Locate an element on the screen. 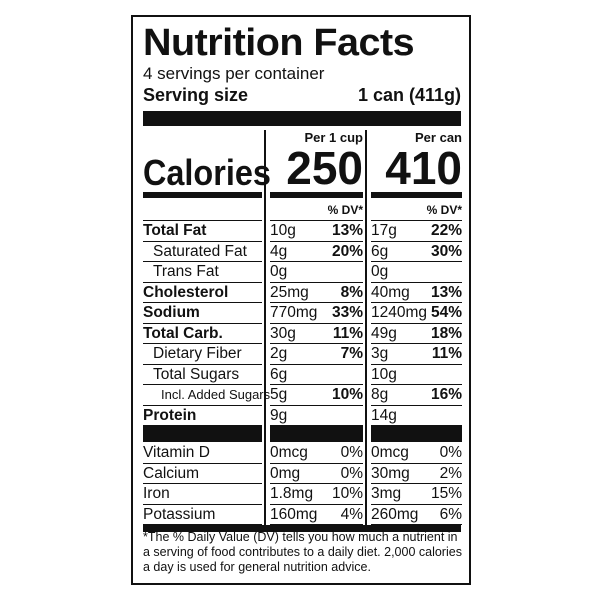 The height and width of the screenshot is (600, 600). daily-value-percent: 18% is located at coordinates (446, 333).